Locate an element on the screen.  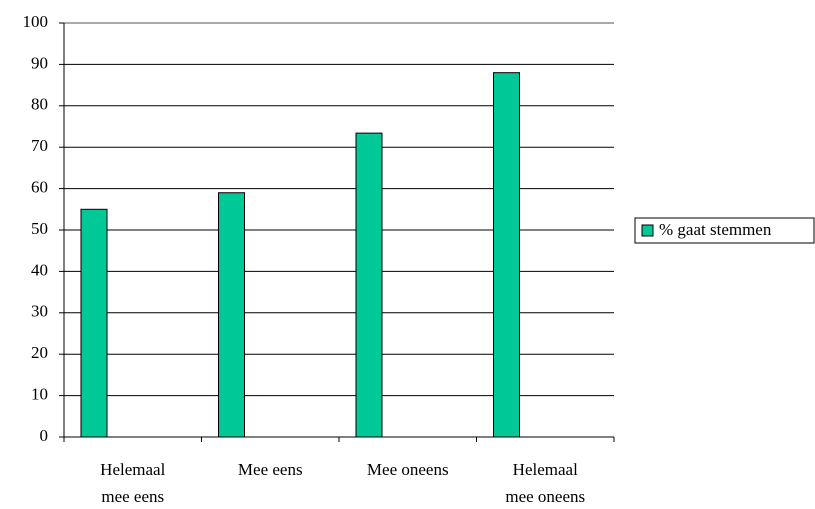
y-tick-label: 10 is located at coordinates (39, 394).